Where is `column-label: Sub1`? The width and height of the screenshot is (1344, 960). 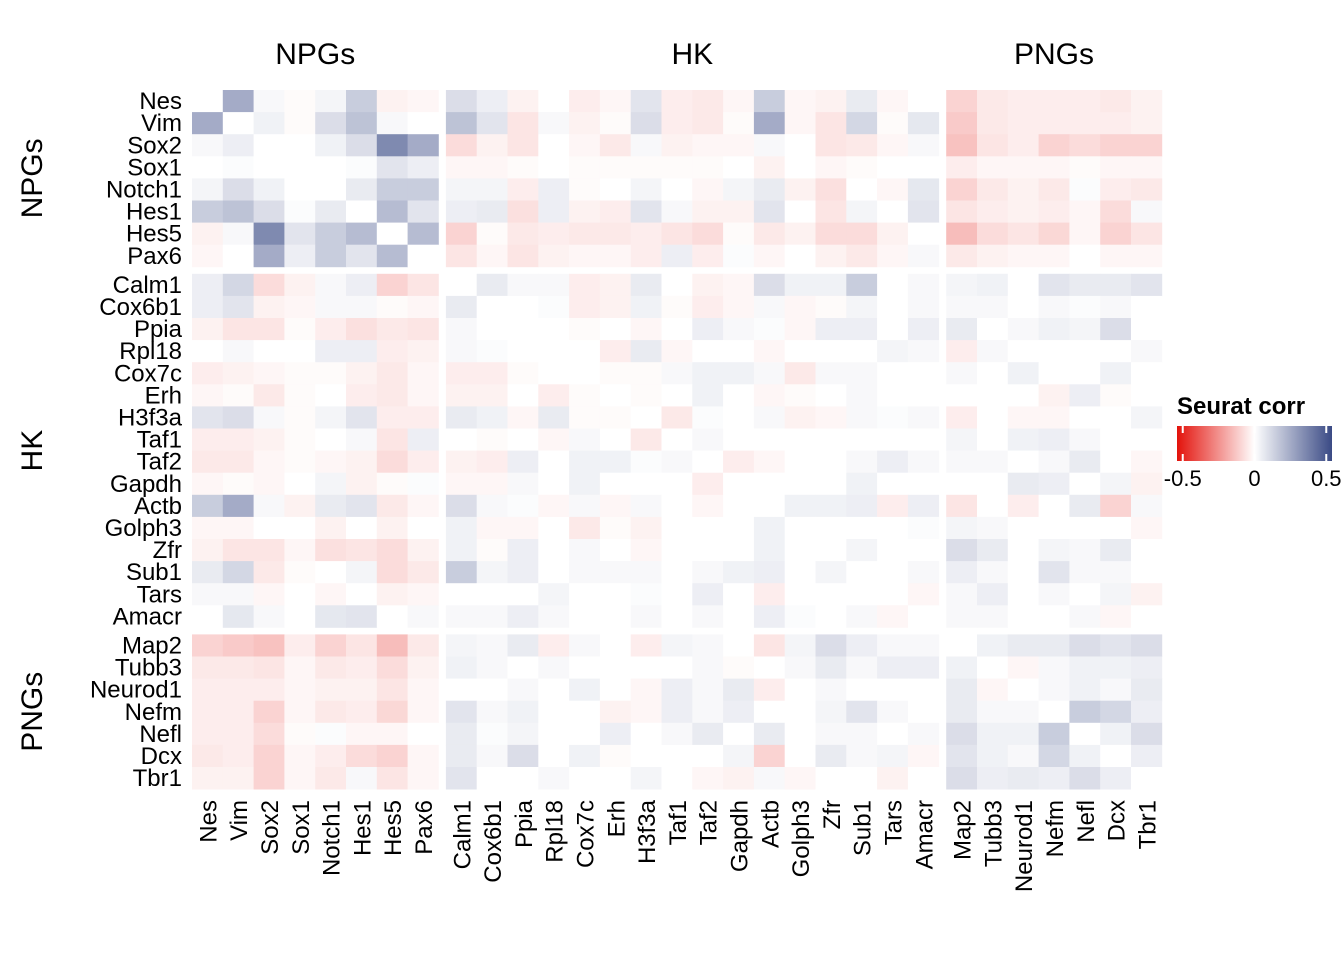 column-label: Sub1 is located at coordinates (863, 828).